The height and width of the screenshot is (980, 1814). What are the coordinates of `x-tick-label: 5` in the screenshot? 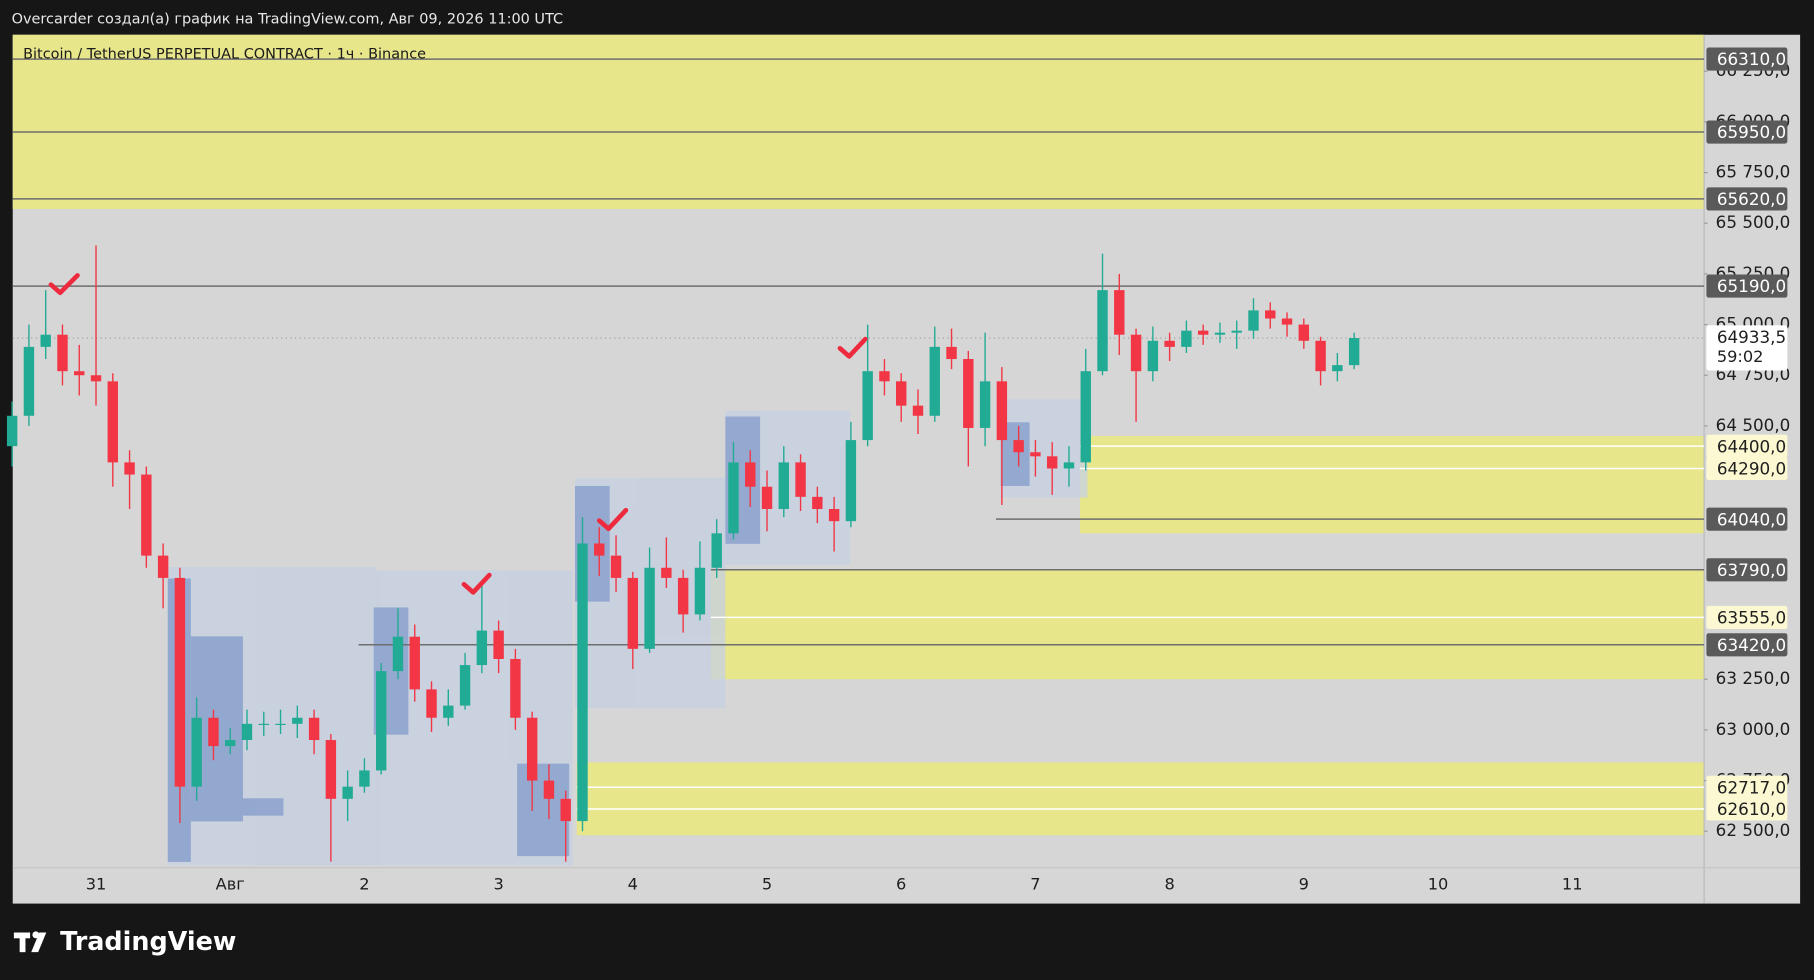 It's located at (767, 884).